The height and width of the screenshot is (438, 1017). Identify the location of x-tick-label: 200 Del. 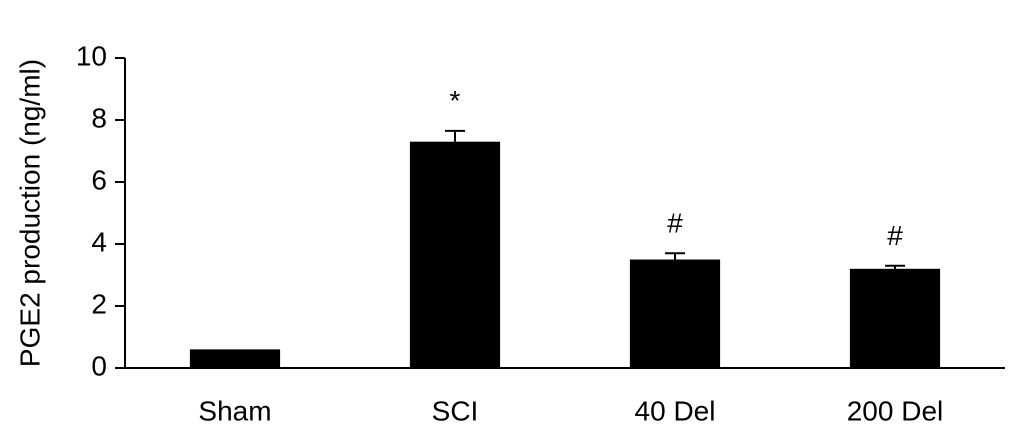
(895, 410).